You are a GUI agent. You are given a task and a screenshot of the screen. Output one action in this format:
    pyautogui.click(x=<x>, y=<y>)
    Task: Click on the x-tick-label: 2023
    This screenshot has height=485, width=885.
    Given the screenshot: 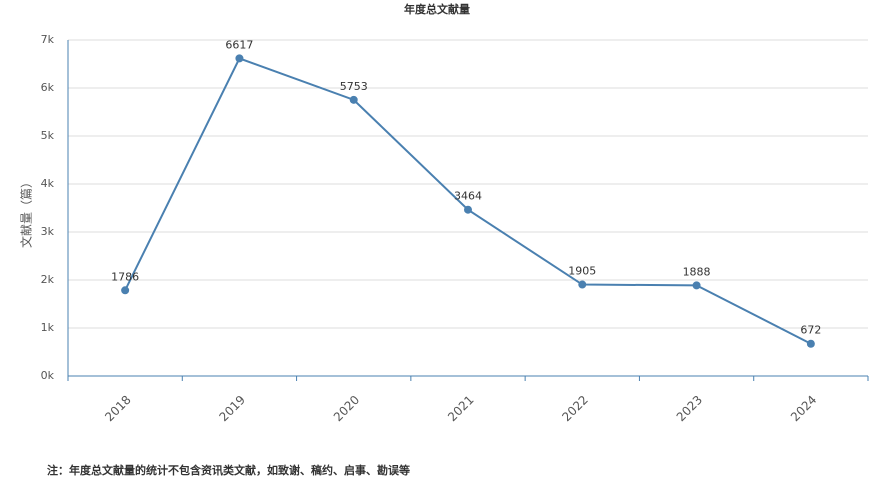 What is the action you would take?
    pyautogui.click(x=689, y=408)
    